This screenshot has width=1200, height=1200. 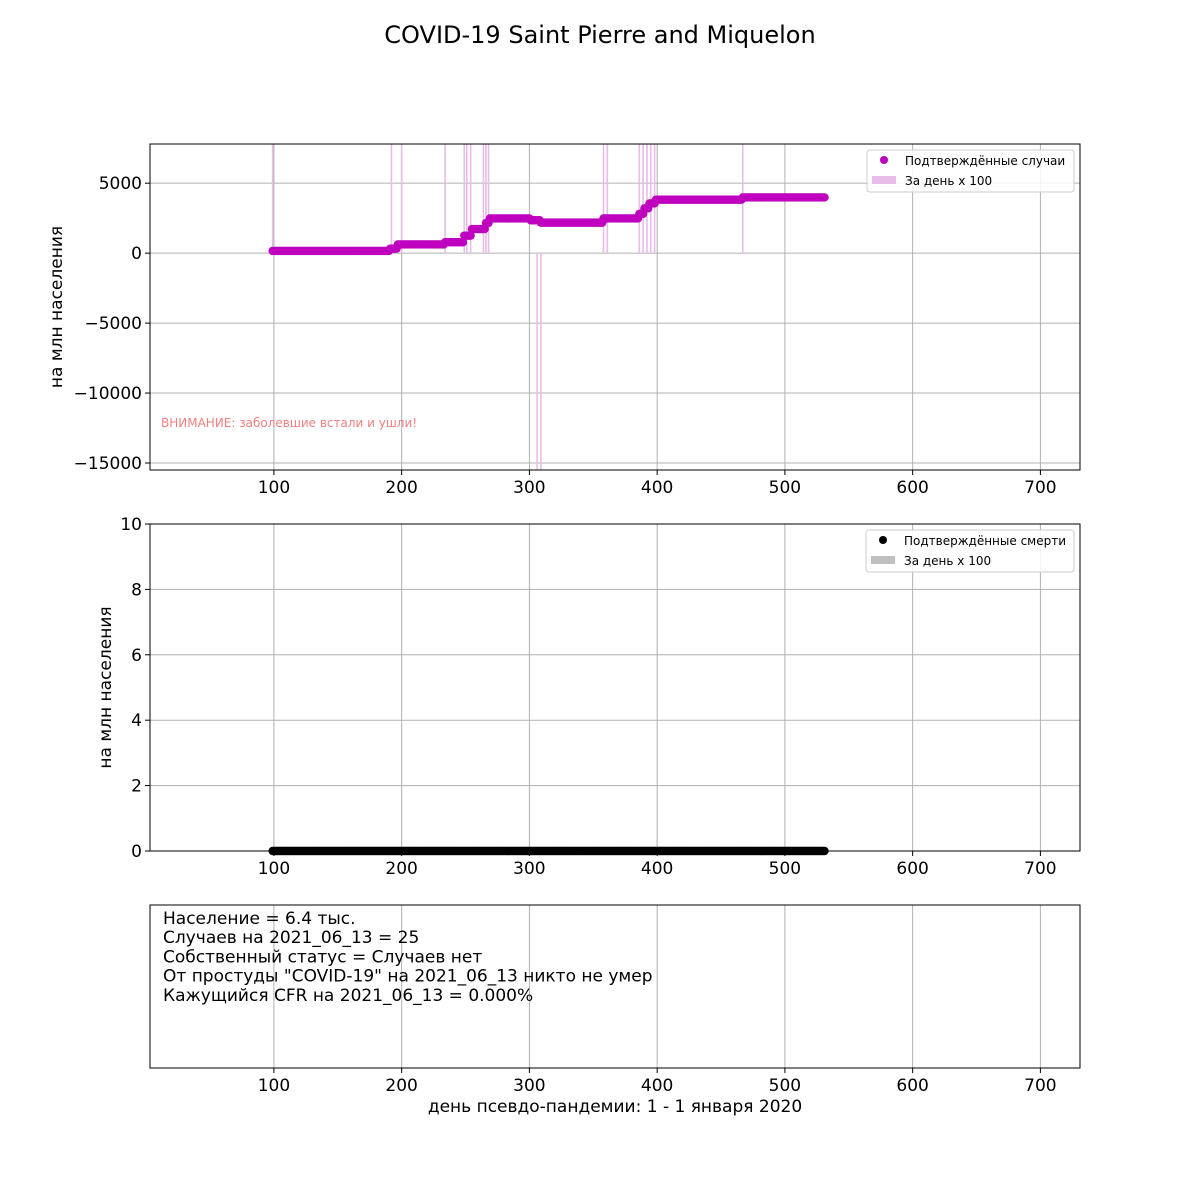 I want to click on summary-line: Кажущийся CFR на 2021_06_13 = 0.000%, so click(x=348, y=996).